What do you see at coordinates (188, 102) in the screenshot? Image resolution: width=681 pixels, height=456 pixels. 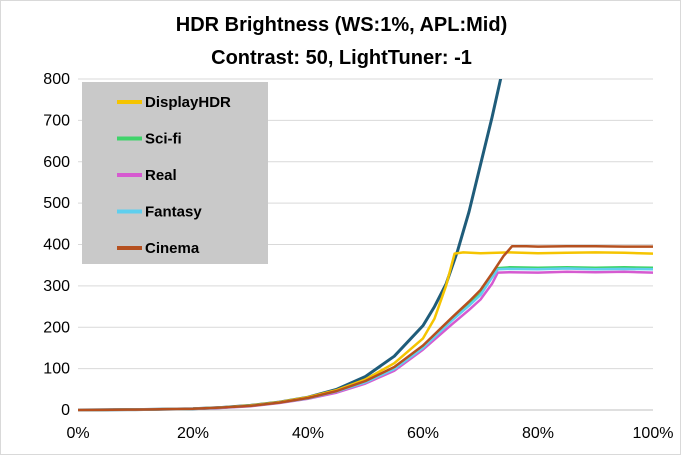 I see `legend-label-displayhdr: DisplayHDR` at bounding box center [188, 102].